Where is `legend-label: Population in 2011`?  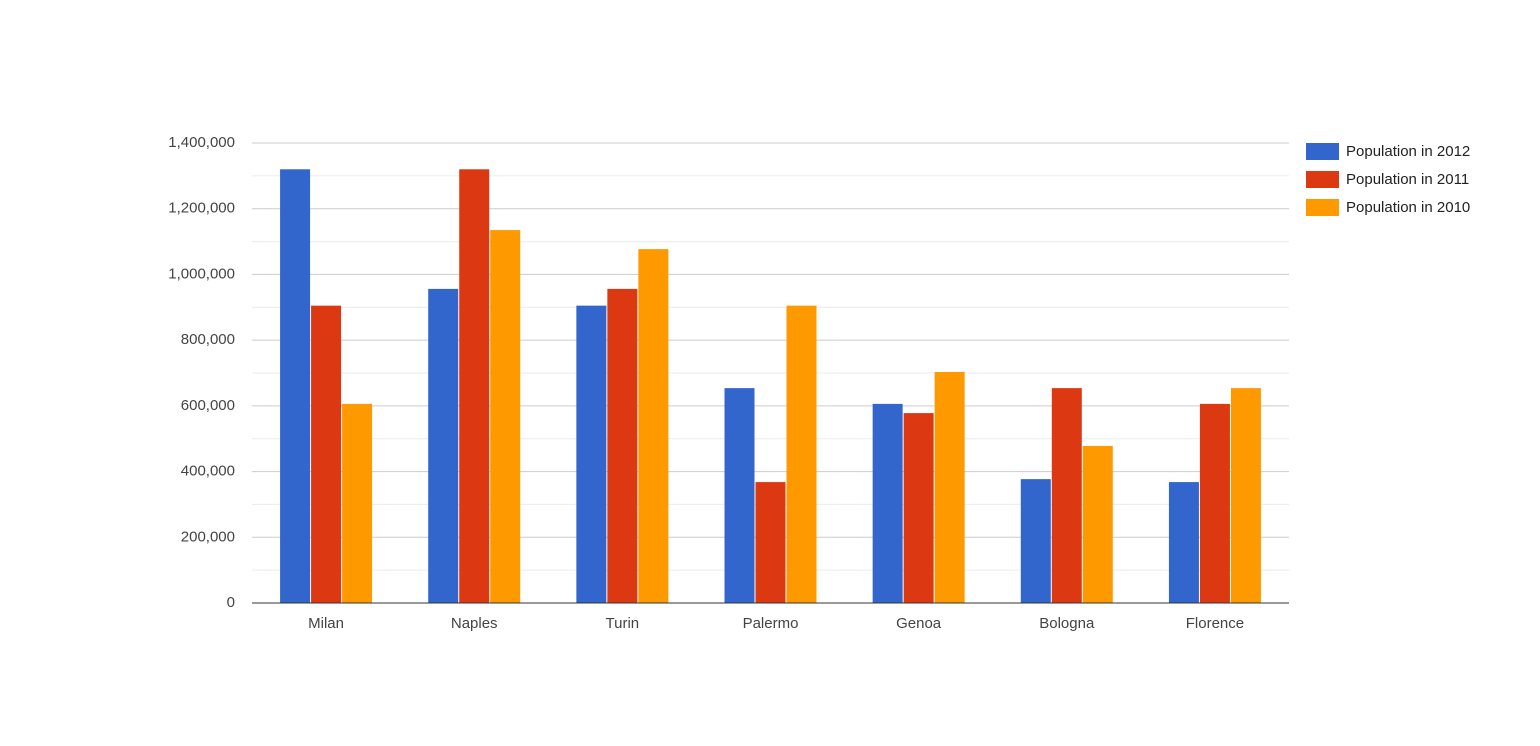
legend-label: Population in 2011 is located at coordinates (1407, 179).